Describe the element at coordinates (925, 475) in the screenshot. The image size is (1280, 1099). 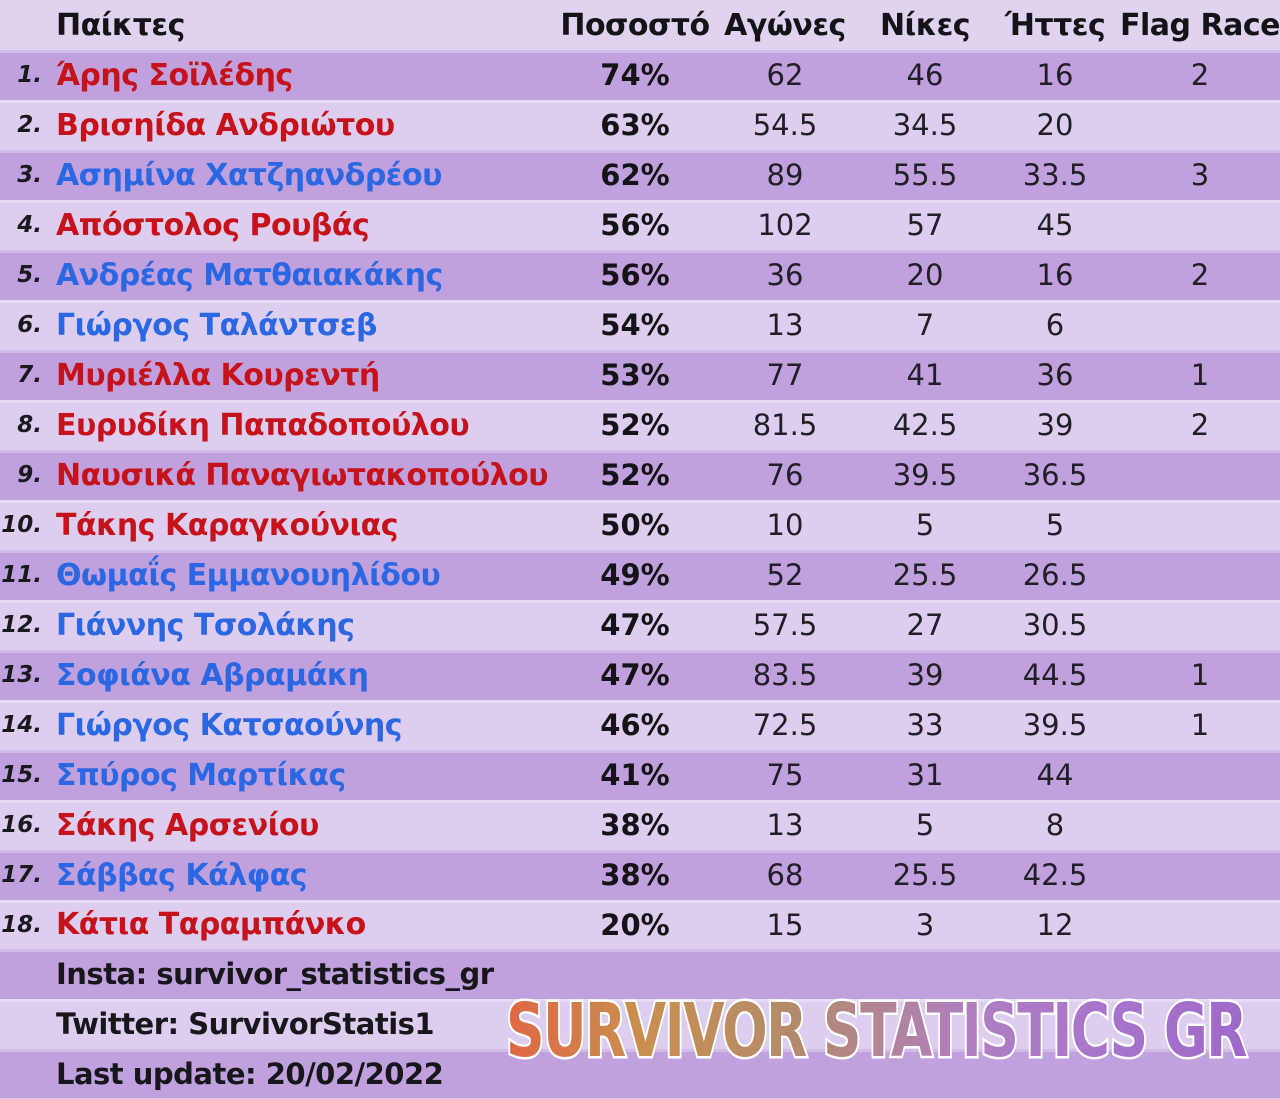
I see `wins-value: 39.5` at that location.